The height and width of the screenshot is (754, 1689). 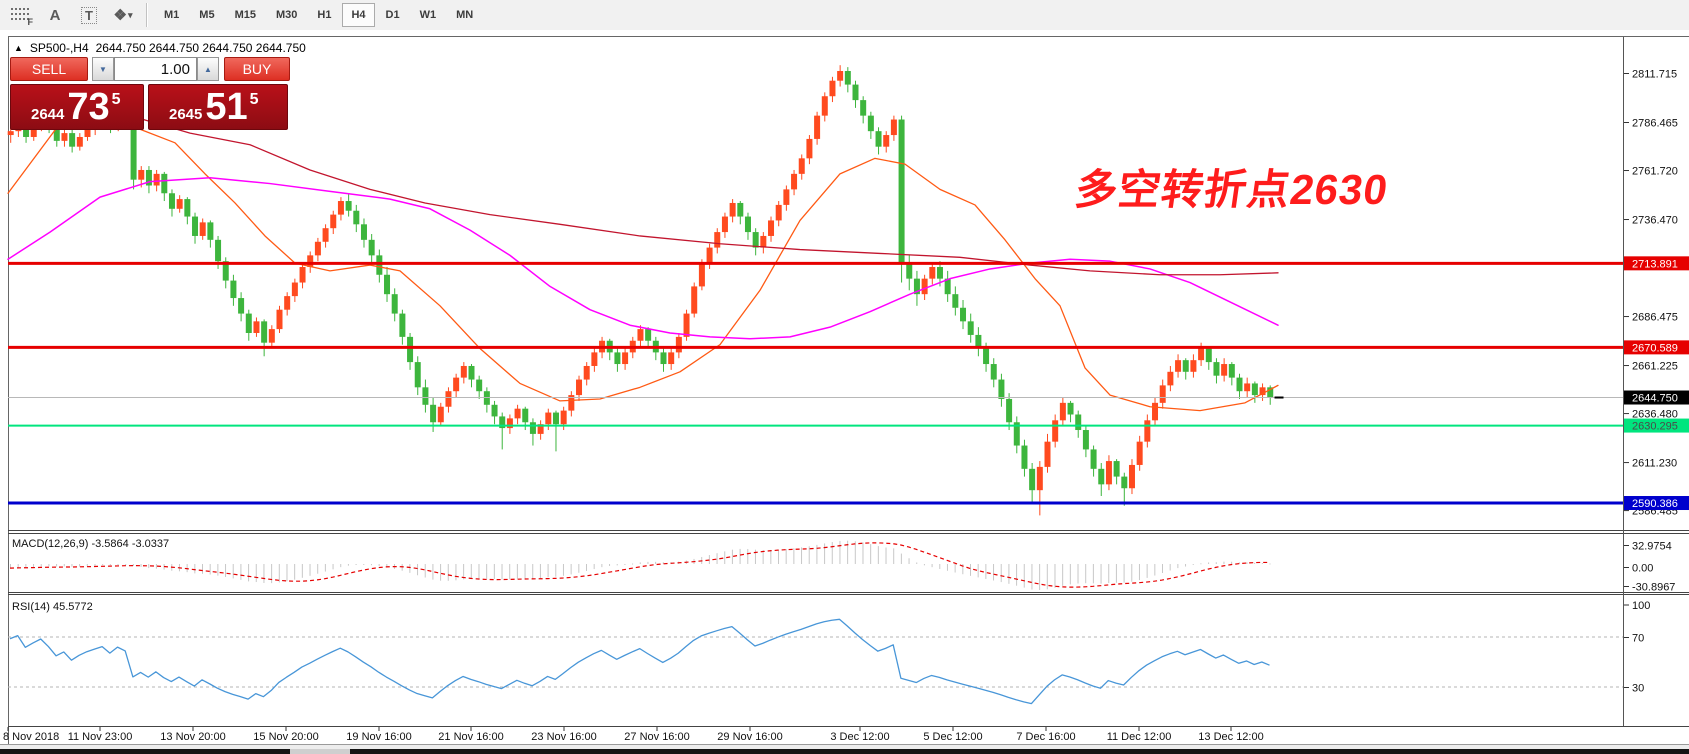 What do you see at coordinates (55, 15) in the screenshot?
I see `text-label-icon: A` at bounding box center [55, 15].